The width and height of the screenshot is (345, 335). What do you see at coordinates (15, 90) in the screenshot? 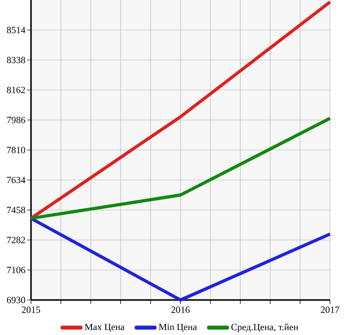
I see `y-tick-label: 8162` at bounding box center [15, 90].